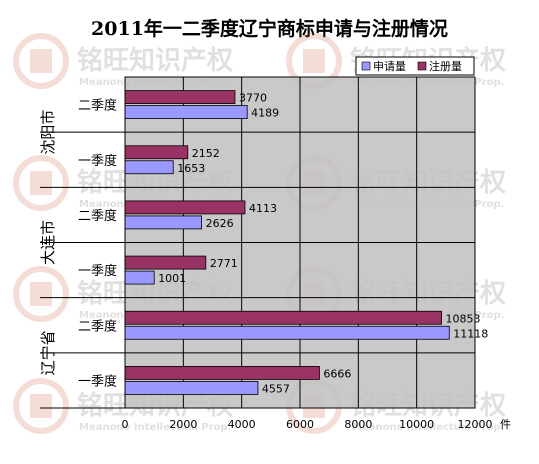 Image resolution: width=539 pixels, height=464 pixels. What do you see at coordinates (463, 318) in the screenshot?
I see `data-label-registered: 10853` at bounding box center [463, 318].